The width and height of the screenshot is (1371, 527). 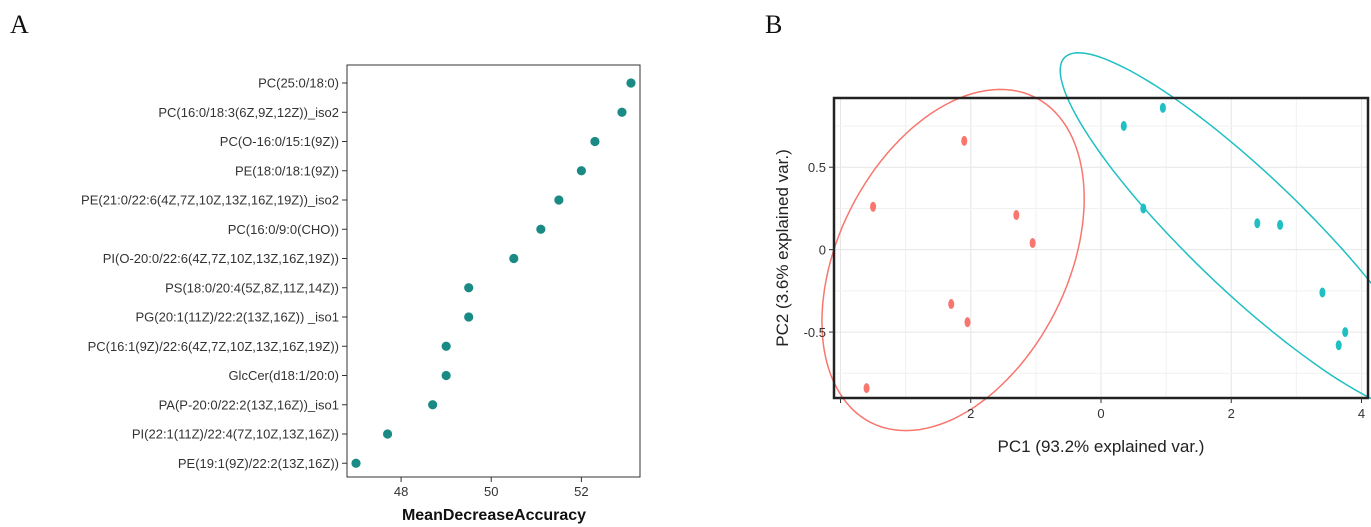 I want to click on dotplot-category-label: PC(25:0/18:0), so click(x=298, y=83).